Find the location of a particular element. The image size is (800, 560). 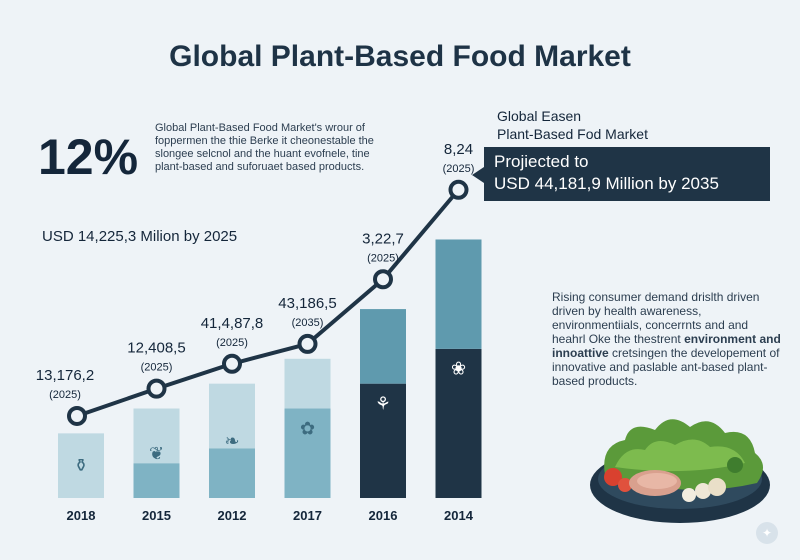

x-tick-label-2014: 2014 is located at coordinates (459, 515).